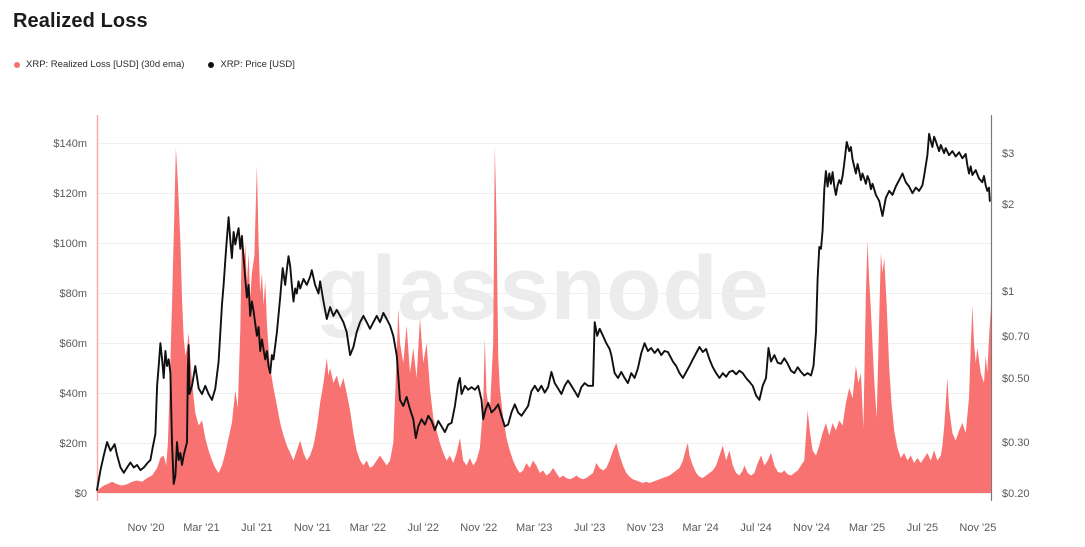 The height and width of the screenshot is (547, 1085). What do you see at coordinates (1008, 205) in the screenshot?
I see `right-axis-tick-label: $2` at bounding box center [1008, 205].